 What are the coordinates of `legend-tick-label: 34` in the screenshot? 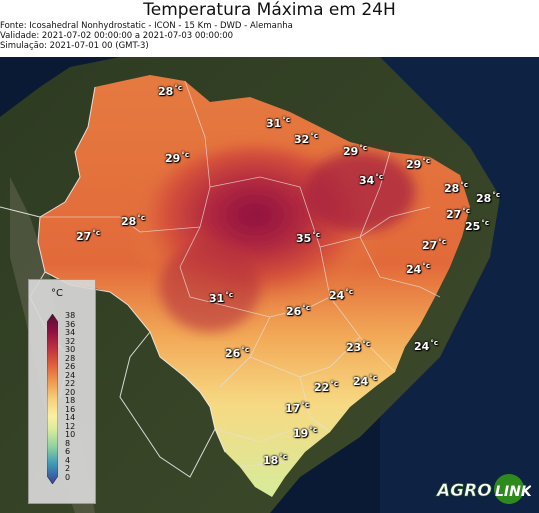 It's located at (70, 332).